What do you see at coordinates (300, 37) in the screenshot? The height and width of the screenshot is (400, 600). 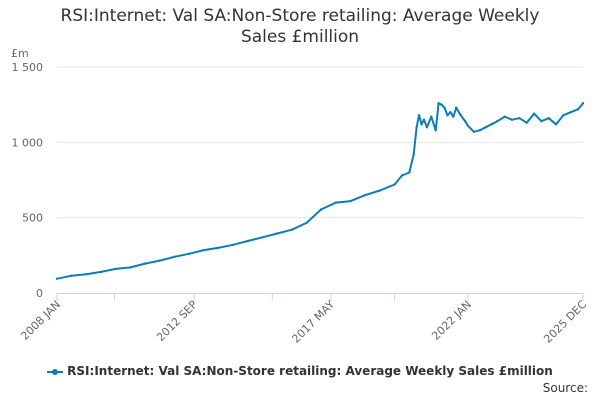 I see `chart-title-line-2: Sales £million` at bounding box center [300, 37].